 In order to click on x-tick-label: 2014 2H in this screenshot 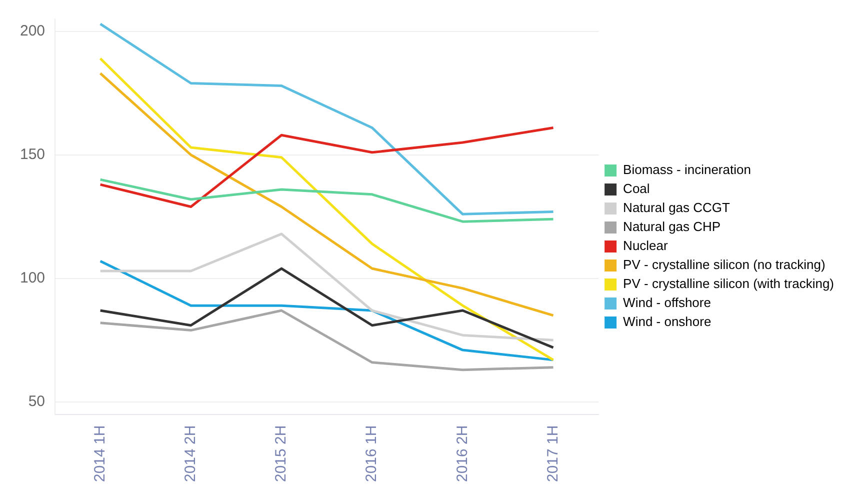, I will do `click(191, 453)`.